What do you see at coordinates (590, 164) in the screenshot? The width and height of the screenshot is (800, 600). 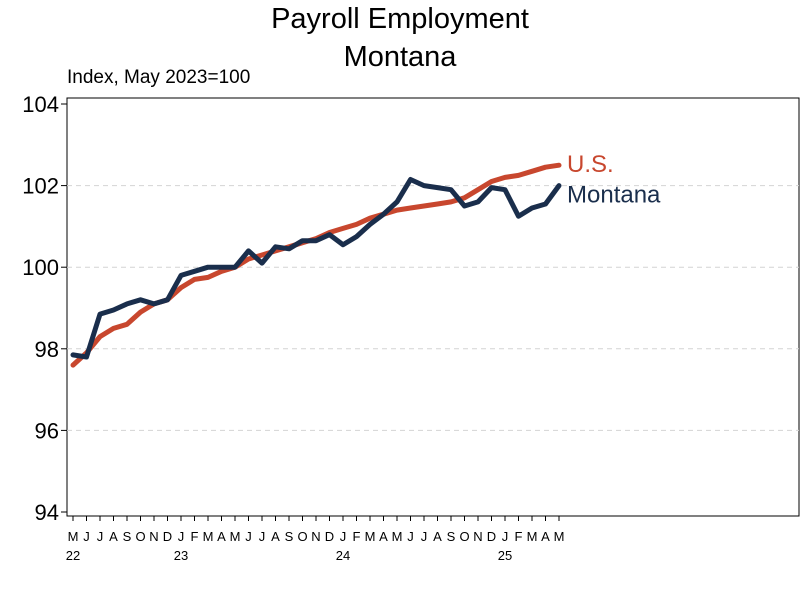 I see `series-label: U.S.` at bounding box center [590, 164].